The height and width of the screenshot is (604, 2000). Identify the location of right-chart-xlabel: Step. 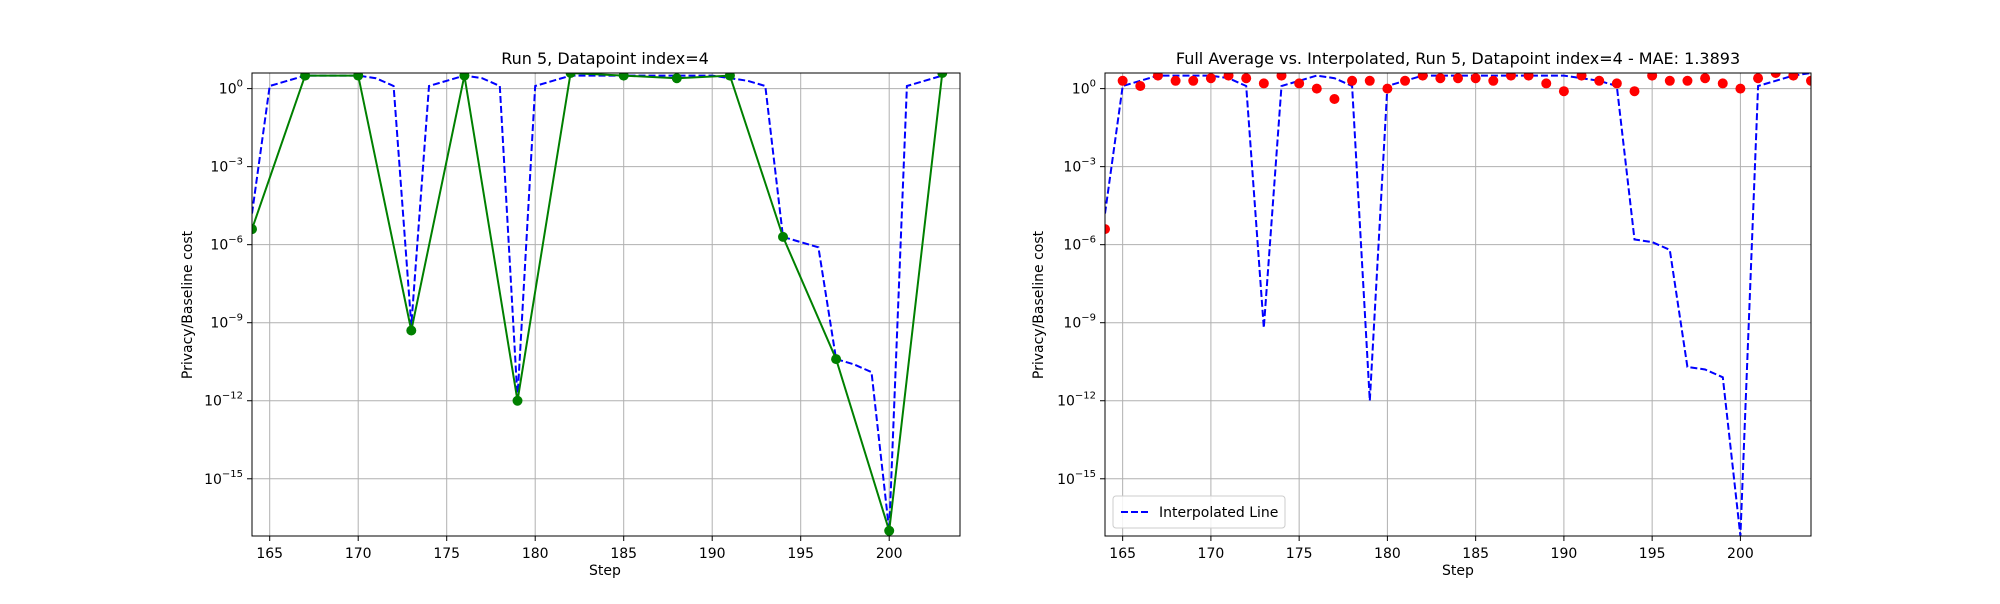
(1458, 571).